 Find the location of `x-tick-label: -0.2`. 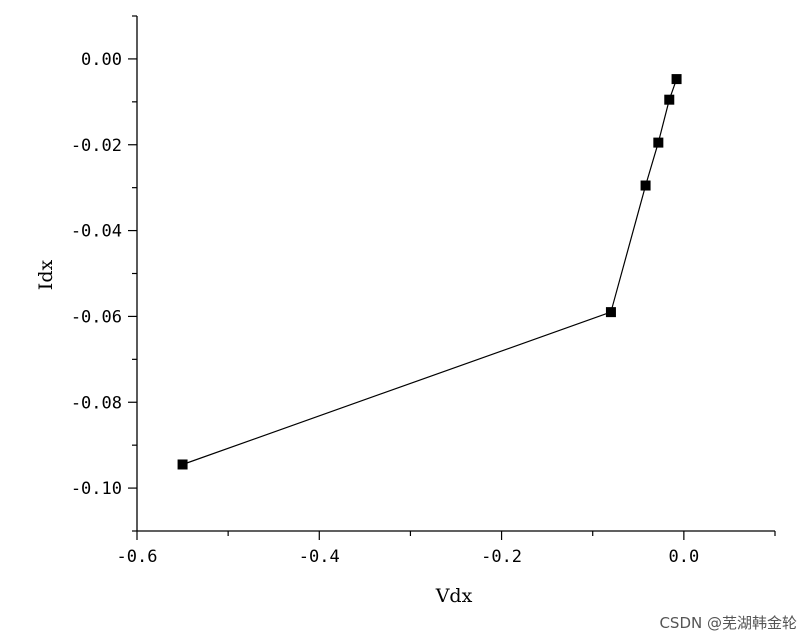

x-tick-label: -0.2 is located at coordinates (501, 557).